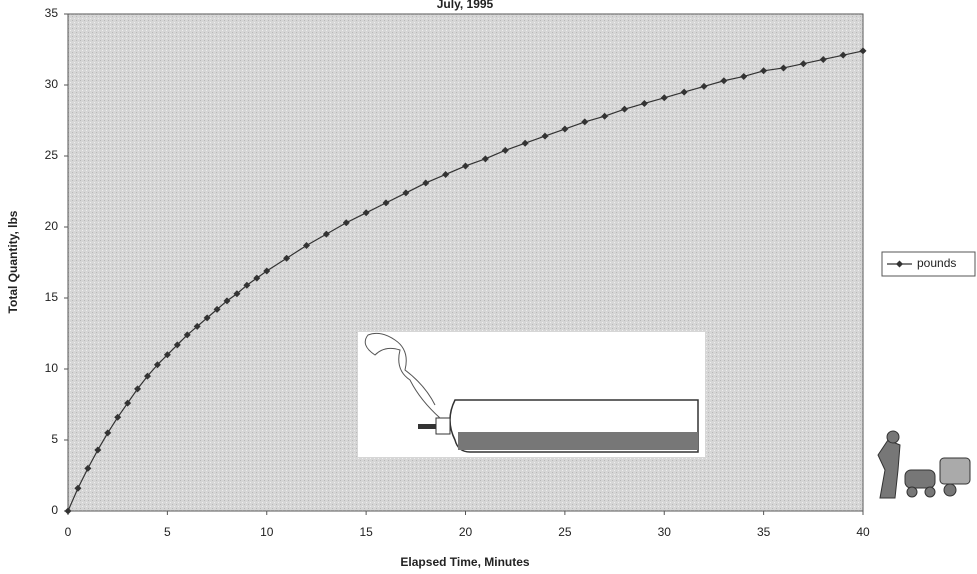 The height and width of the screenshot is (574, 977). Describe the element at coordinates (465, 5) in the screenshot. I see `chart-title: July, 1995` at that location.